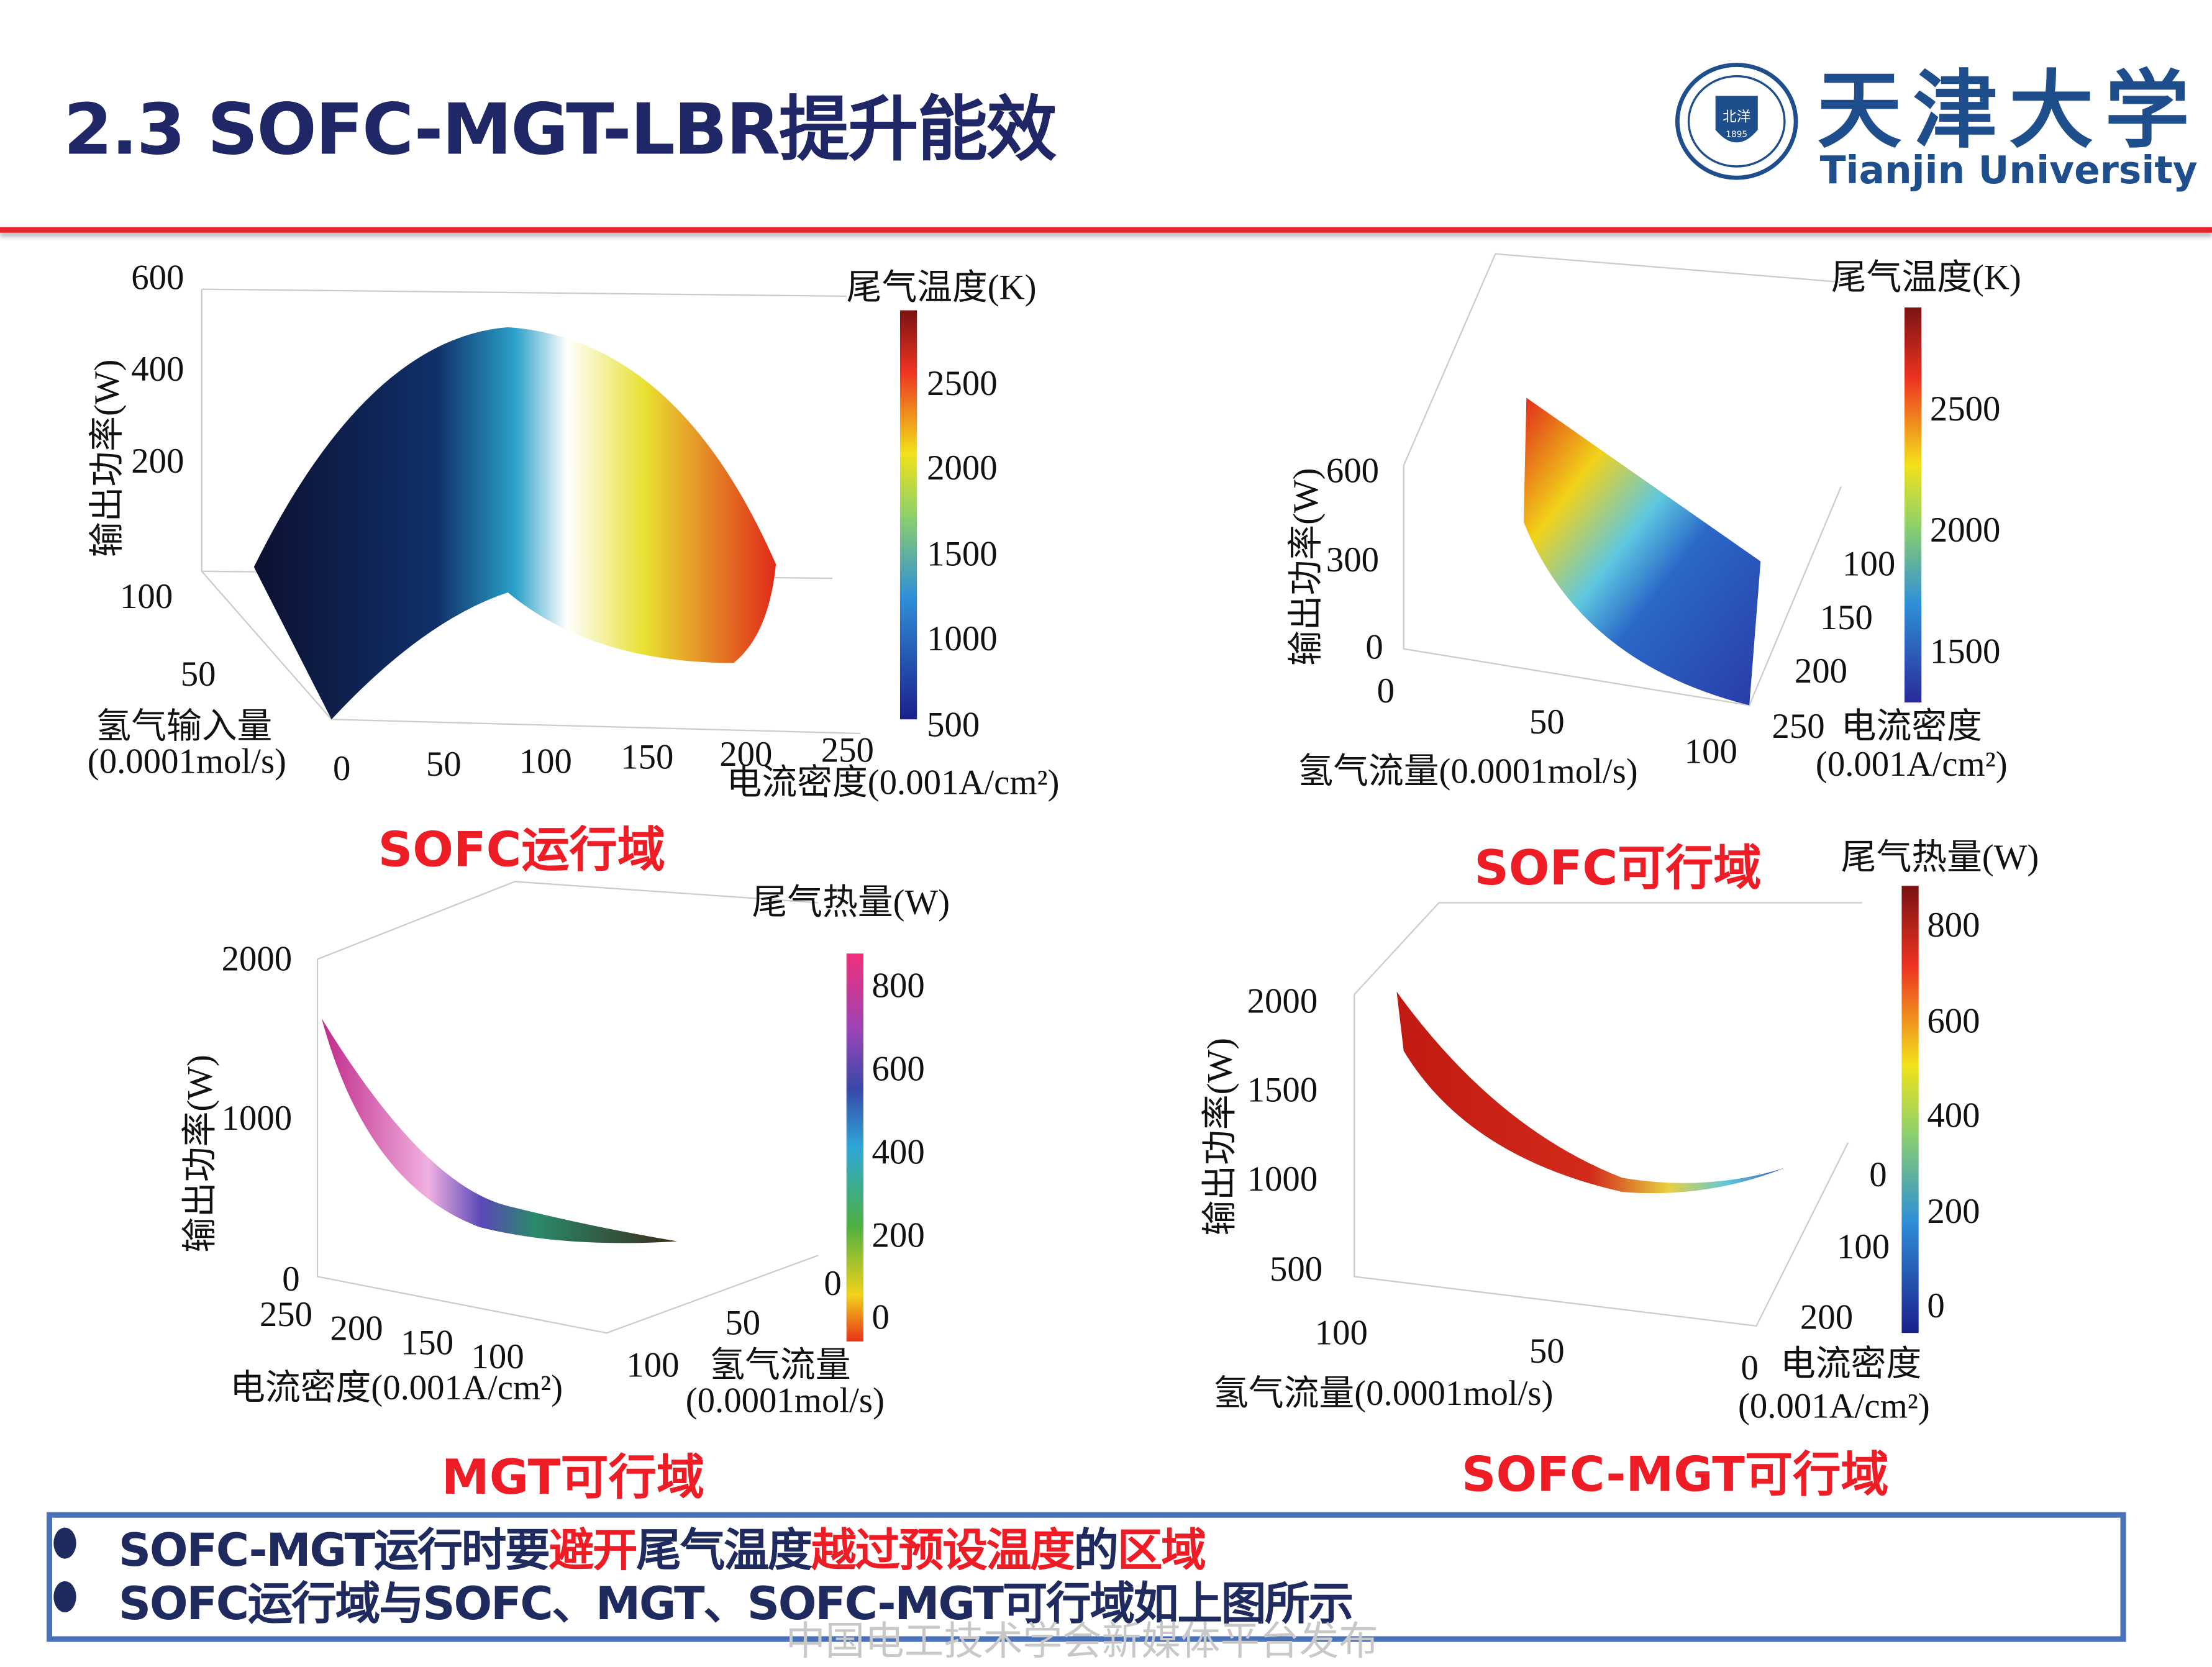 Image resolution: width=2212 pixels, height=1667 pixels. Describe the element at coordinates (1082, 1641) in the screenshot. I see `watermark: 中国电工技术学会新媒体平台发布` at that location.